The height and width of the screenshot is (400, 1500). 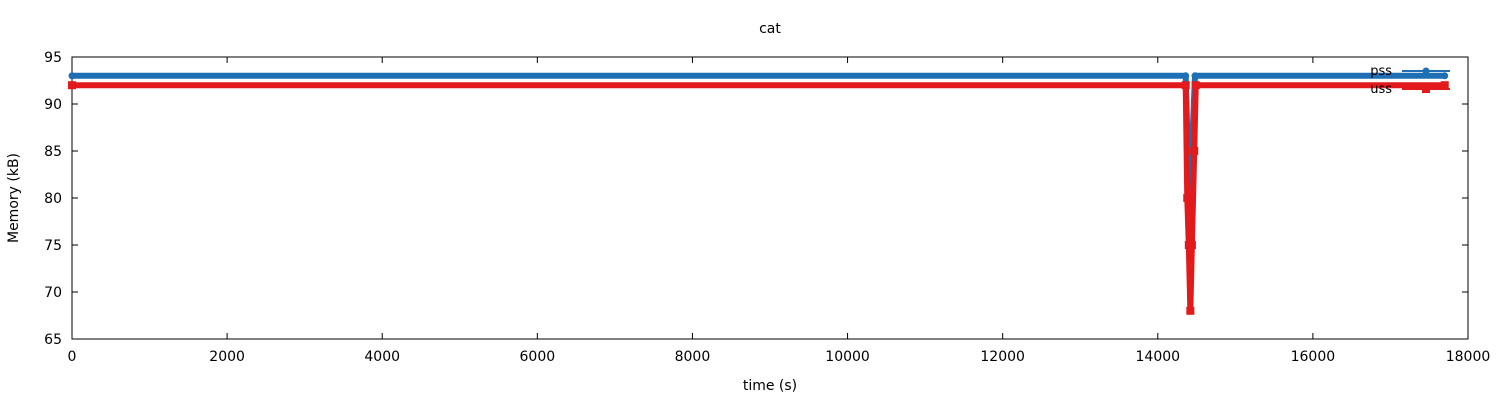 I want to click on legend-label: uss, so click(x=1381, y=89).